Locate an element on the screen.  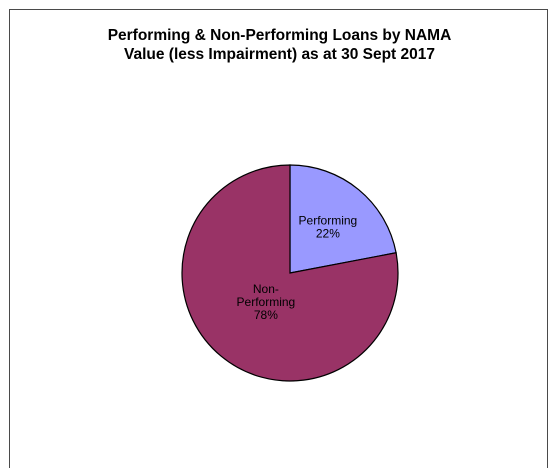
pie-labels: Performing 22%Non-Performing 78% is located at coordinates (297, 268).